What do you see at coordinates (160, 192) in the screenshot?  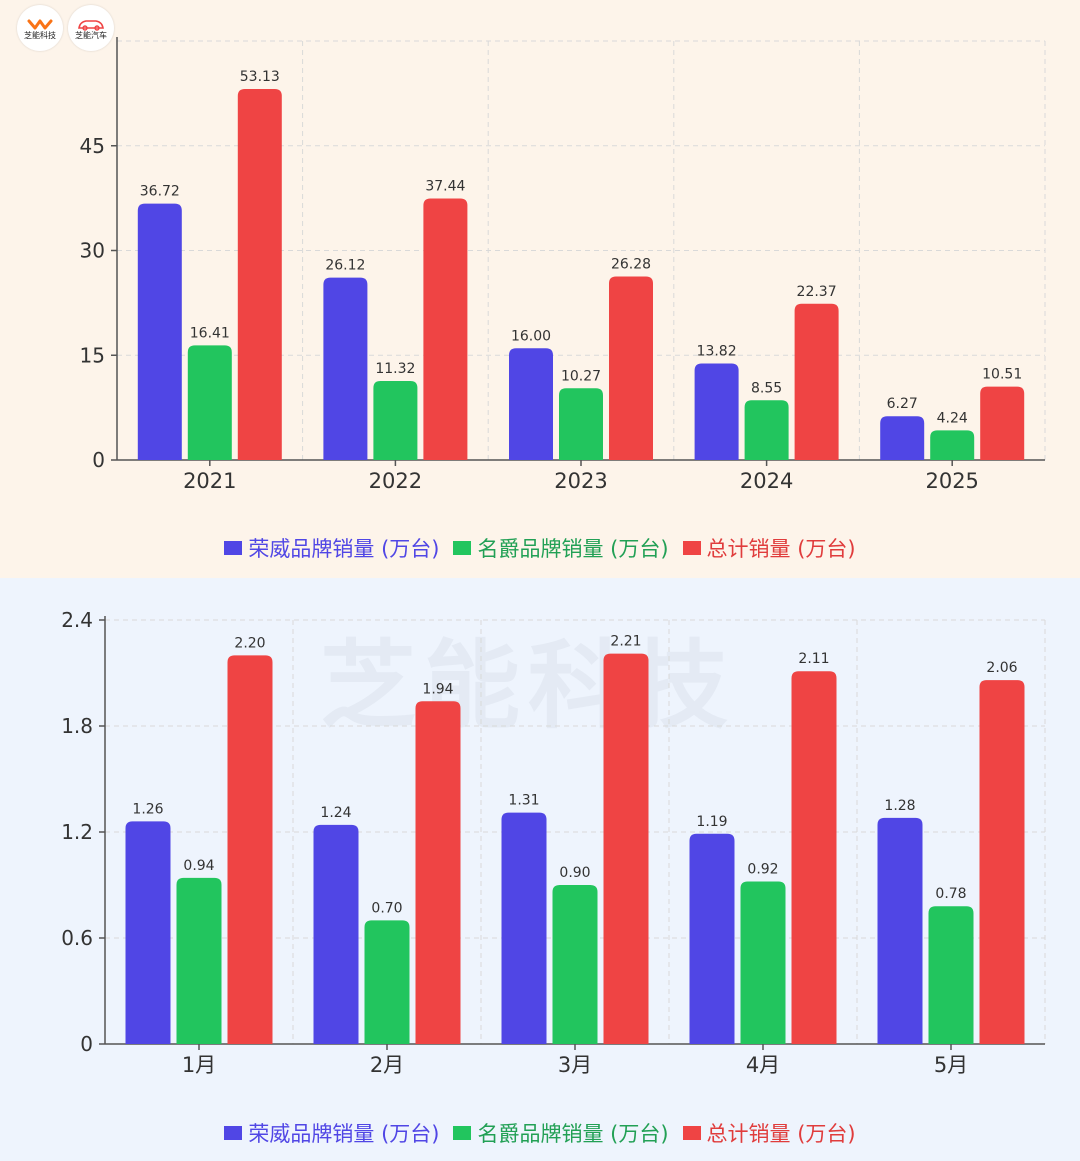 I see `data-label: 36.72` at bounding box center [160, 192].